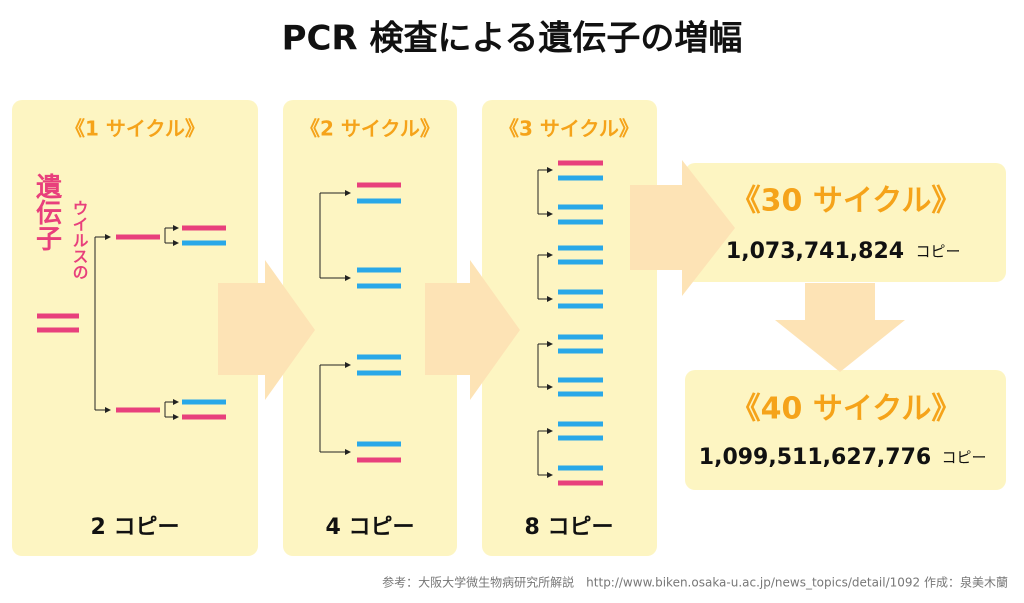 This screenshot has height=603, width=1024. What do you see at coordinates (569, 527) in the screenshot?
I see `copies: 8 コピー` at bounding box center [569, 527].